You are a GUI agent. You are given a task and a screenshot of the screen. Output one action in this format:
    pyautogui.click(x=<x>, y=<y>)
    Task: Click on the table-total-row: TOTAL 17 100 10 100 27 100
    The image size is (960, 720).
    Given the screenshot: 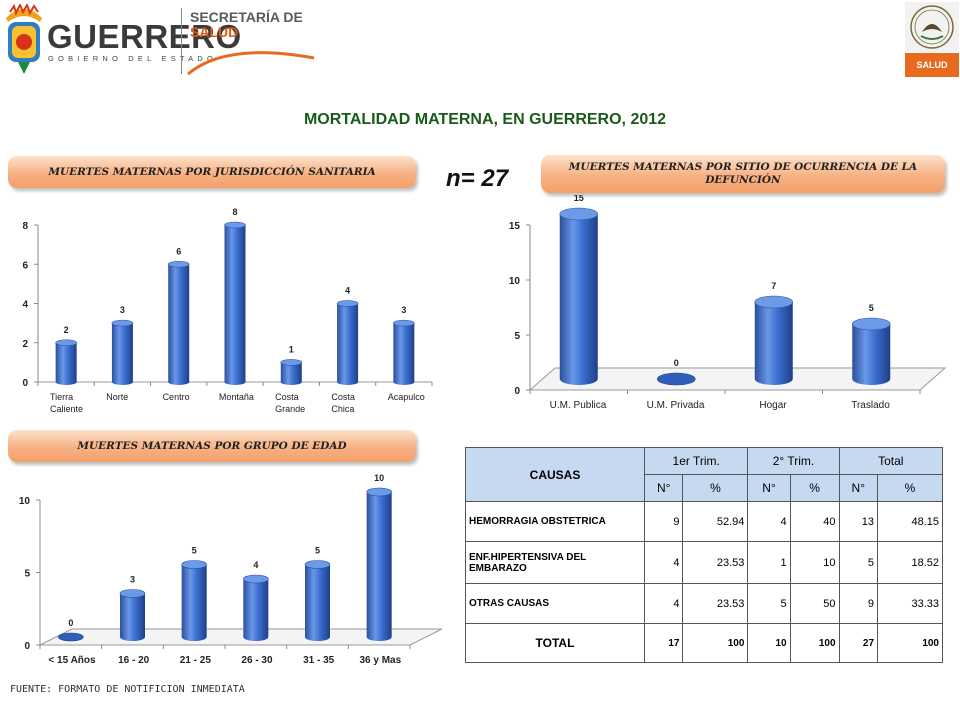 What is the action you would take?
    pyautogui.click(x=704, y=643)
    